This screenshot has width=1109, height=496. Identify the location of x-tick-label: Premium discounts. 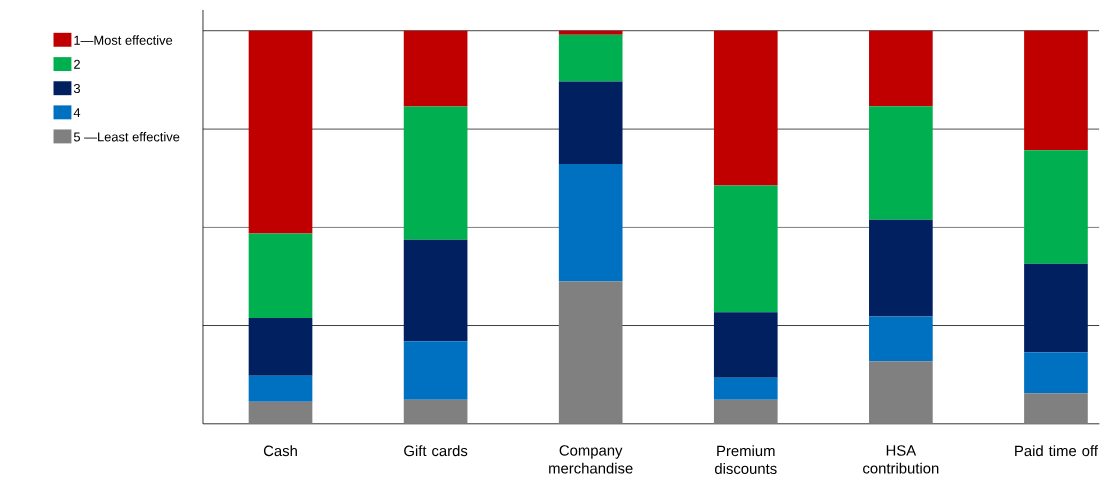
(745, 459).